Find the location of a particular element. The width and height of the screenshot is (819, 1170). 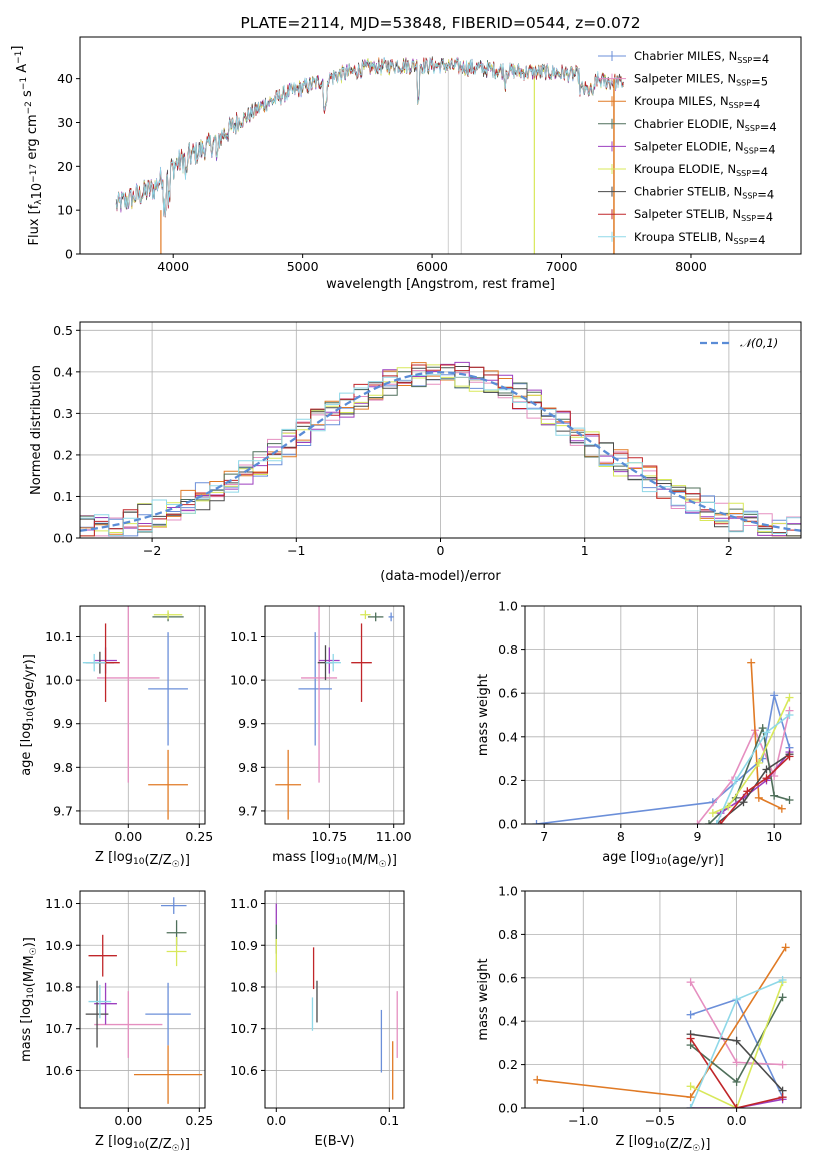

label-part: mass weight is located at coordinates (483, 715).